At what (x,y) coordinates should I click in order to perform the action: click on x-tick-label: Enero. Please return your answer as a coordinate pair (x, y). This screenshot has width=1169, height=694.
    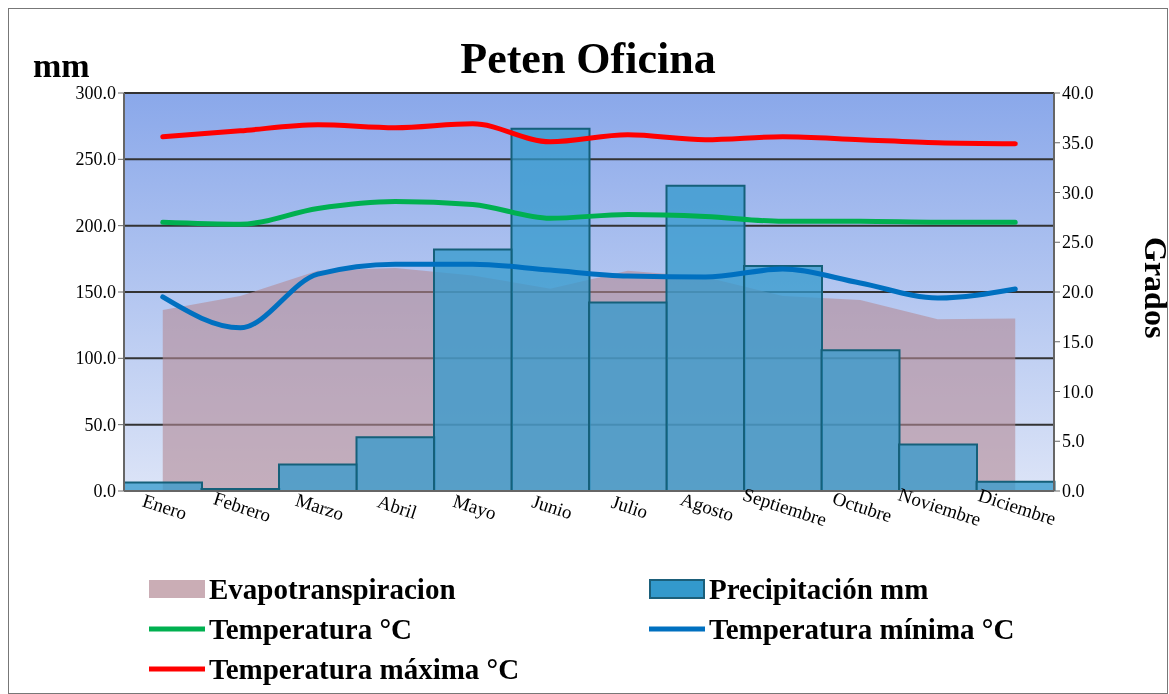
    Looking at the image, I should click on (164, 506).